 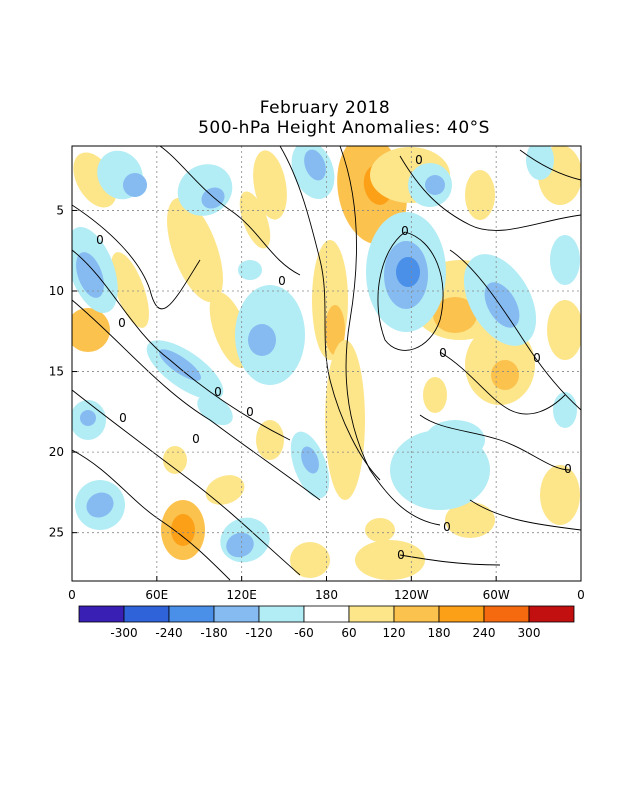 What do you see at coordinates (344, 128) in the screenshot?
I see `chart-subtitle: 500-hPa Height Anomalies: 40°S` at bounding box center [344, 128].